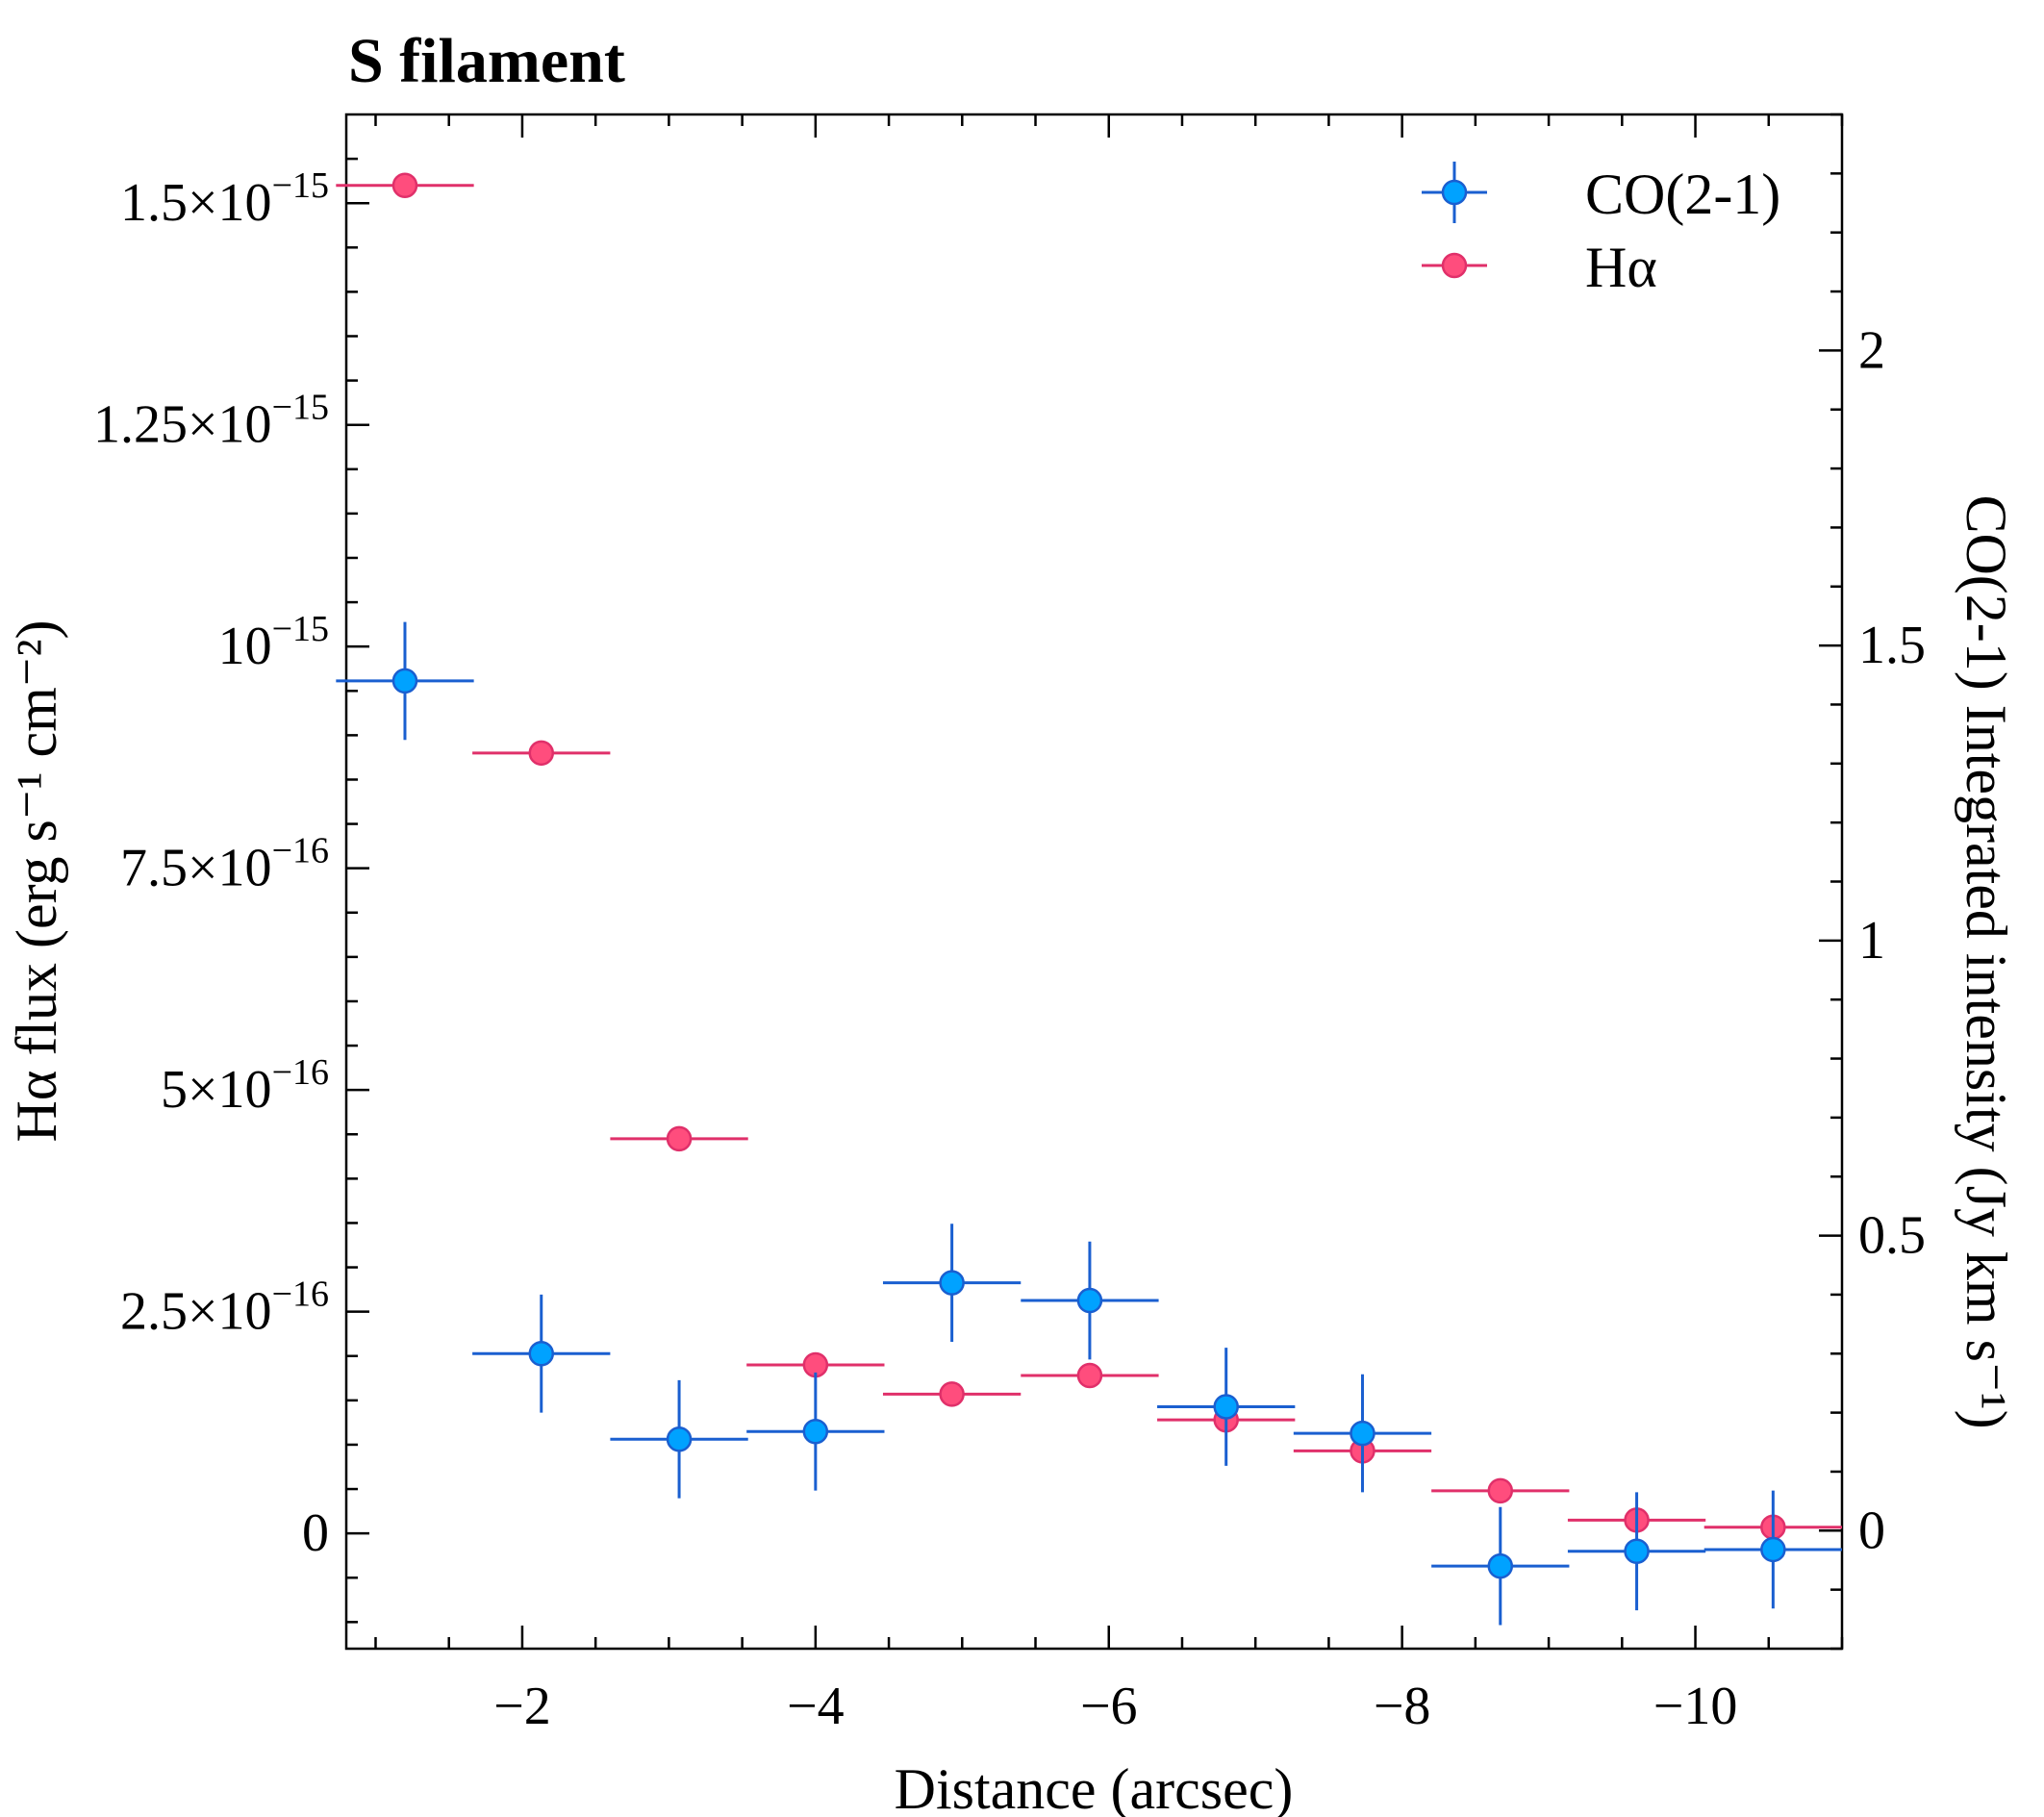 Image resolution: width=2044 pixels, height=1817 pixels. Describe the element at coordinates (1872, 882) in the screenshot. I see `y-right-axis-ticks: 0 0.5 1 1.5 2` at that location.